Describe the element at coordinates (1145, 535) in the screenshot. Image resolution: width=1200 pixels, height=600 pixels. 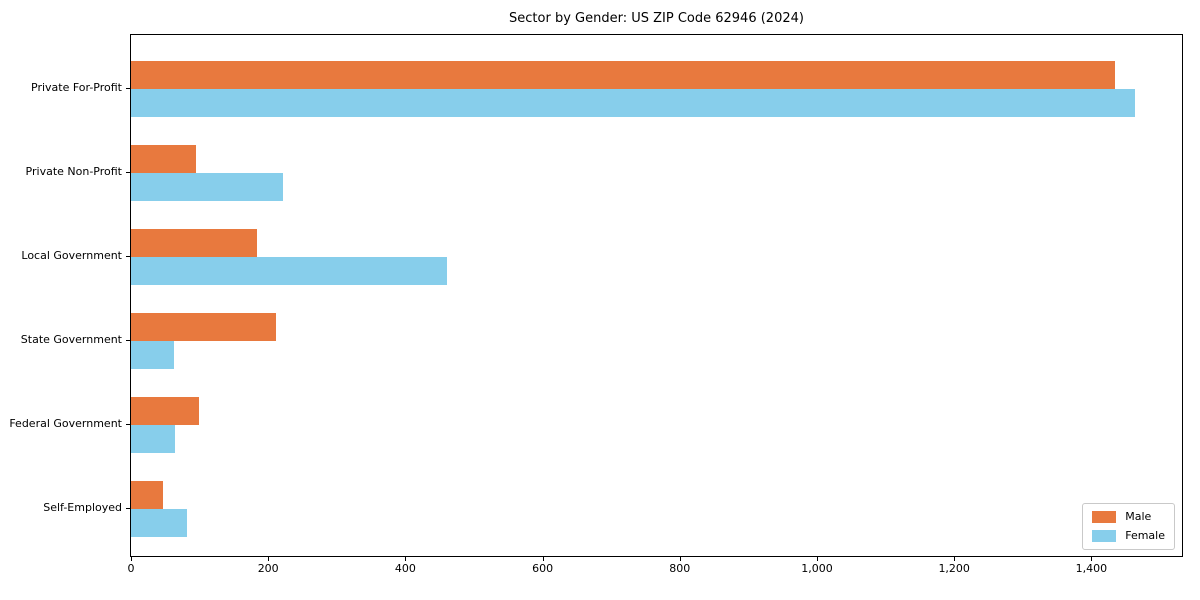
I see `legend-label-female: Female` at that location.